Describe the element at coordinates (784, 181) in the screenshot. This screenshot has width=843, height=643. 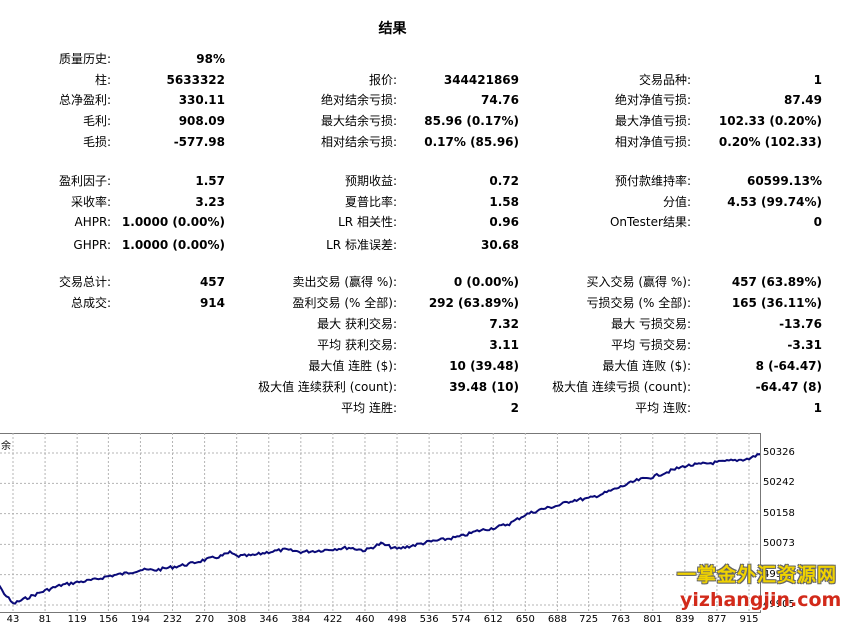
I see `stat-value: 60599.13%` at that location.